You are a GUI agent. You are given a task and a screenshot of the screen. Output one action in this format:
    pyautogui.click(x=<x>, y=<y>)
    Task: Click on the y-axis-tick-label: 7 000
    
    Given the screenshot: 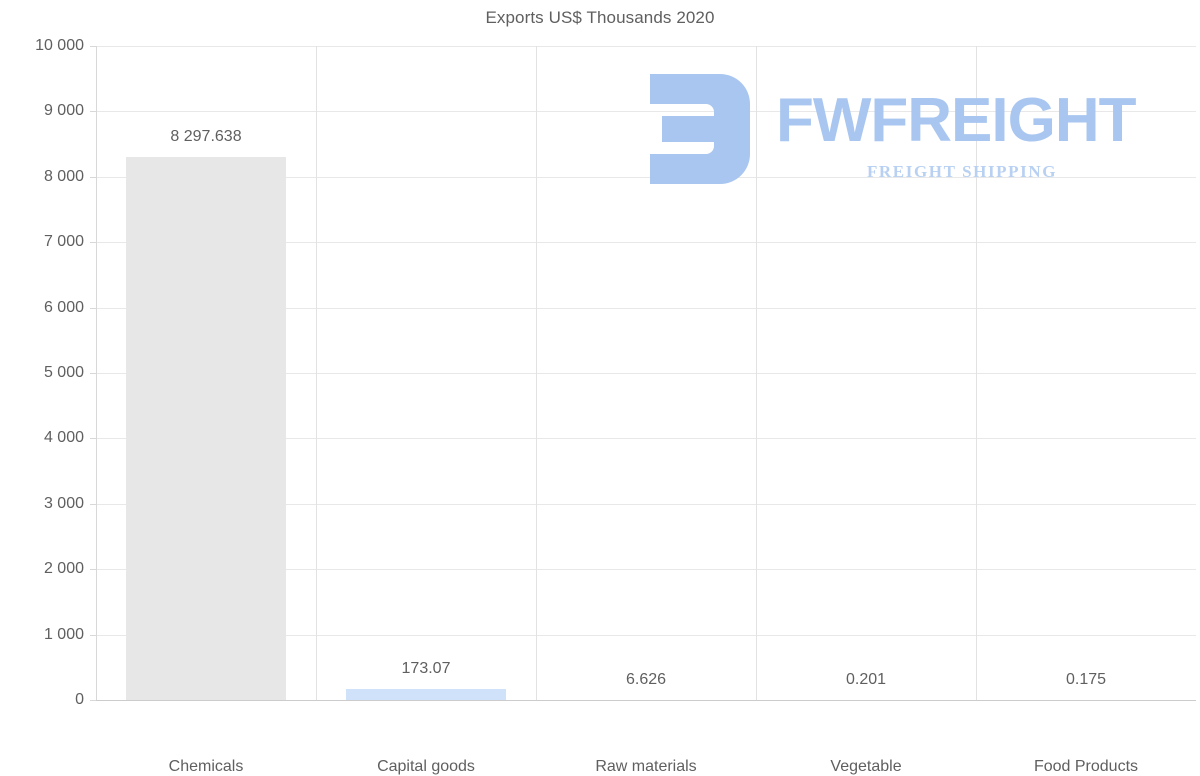 What is the action you would take?
    pyautogui.click(x=63, y=242)
    